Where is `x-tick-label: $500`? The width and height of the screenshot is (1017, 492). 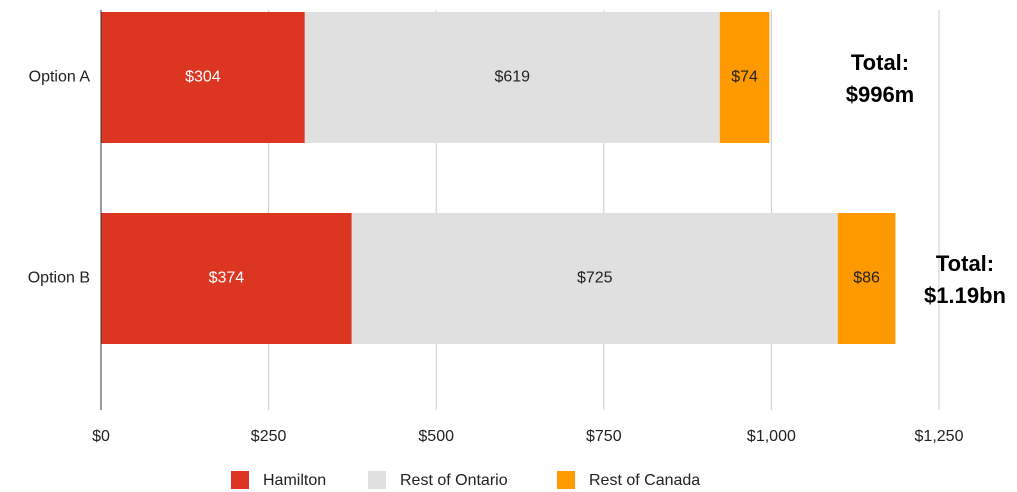 x-tick-label: $500 is located at coordinates (436, 436).